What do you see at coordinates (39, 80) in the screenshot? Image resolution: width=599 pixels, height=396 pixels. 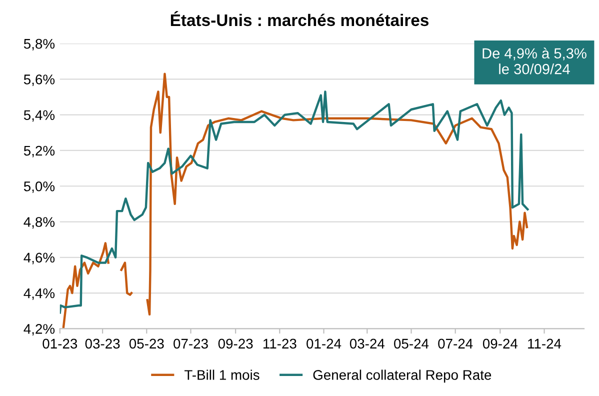 I see `y-tick-label: 5,6%` at bounding box center [39, 80].